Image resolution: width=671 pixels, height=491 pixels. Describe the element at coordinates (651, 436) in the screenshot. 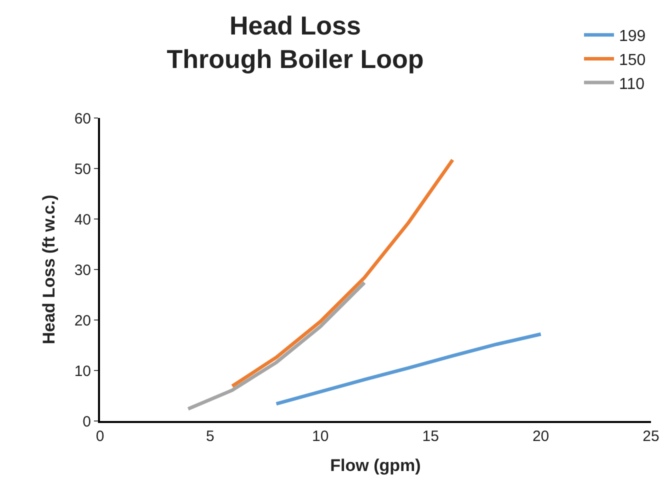

I see `x-tick-label: 25` at that location.